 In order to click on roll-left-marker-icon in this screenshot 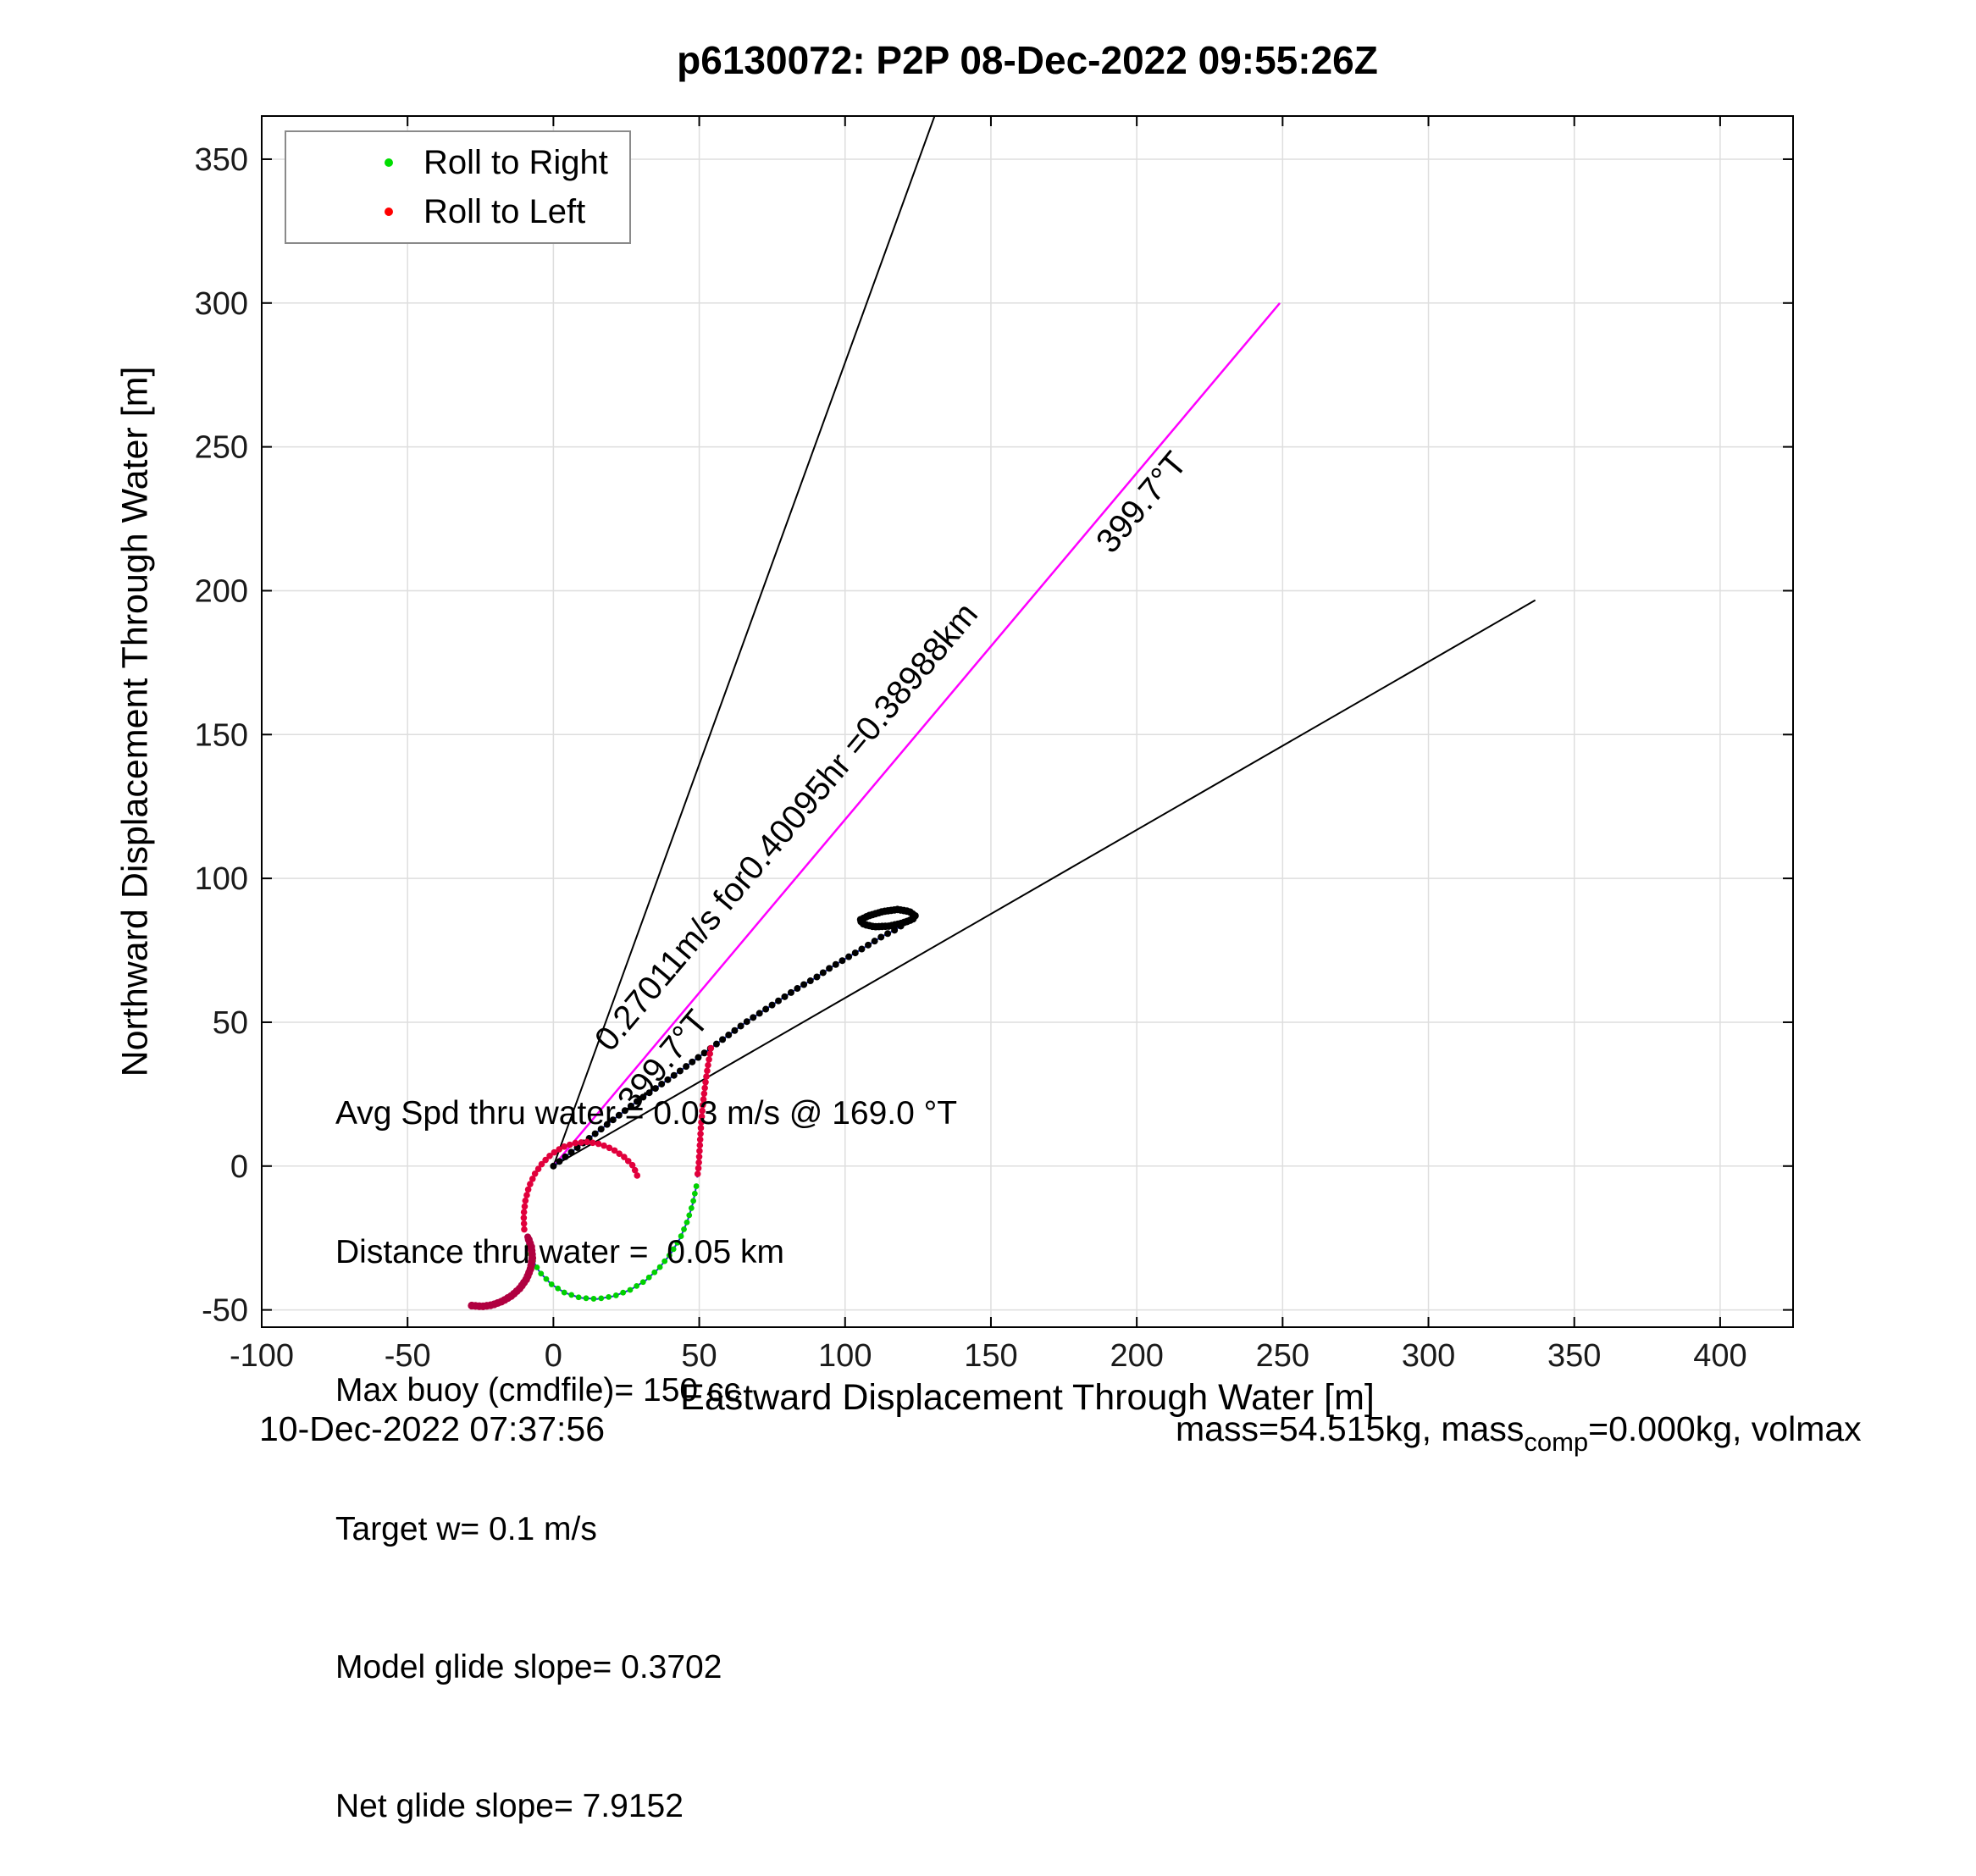, I will do `click(389, 212)`.